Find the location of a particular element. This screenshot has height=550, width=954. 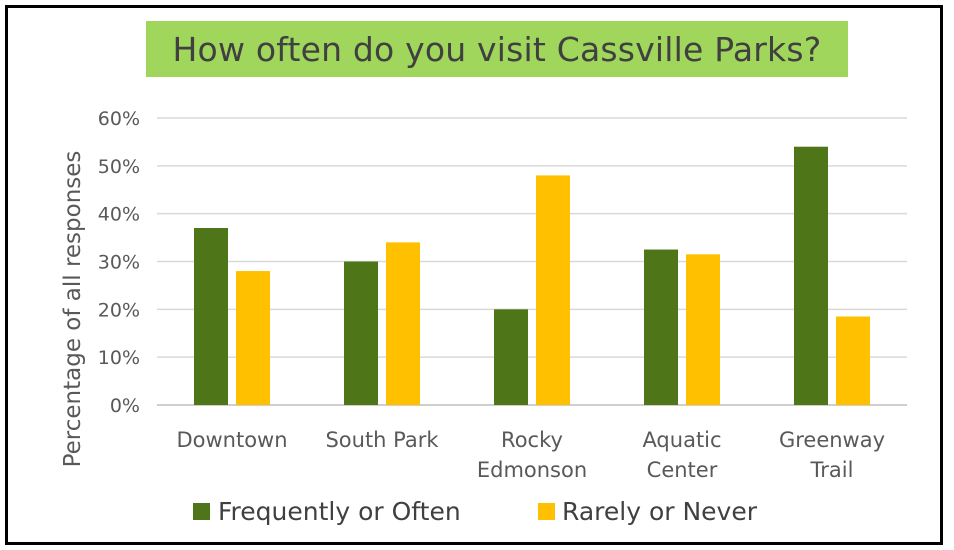

legend-label: Frequently or Often is located at coordinates (339, 511).